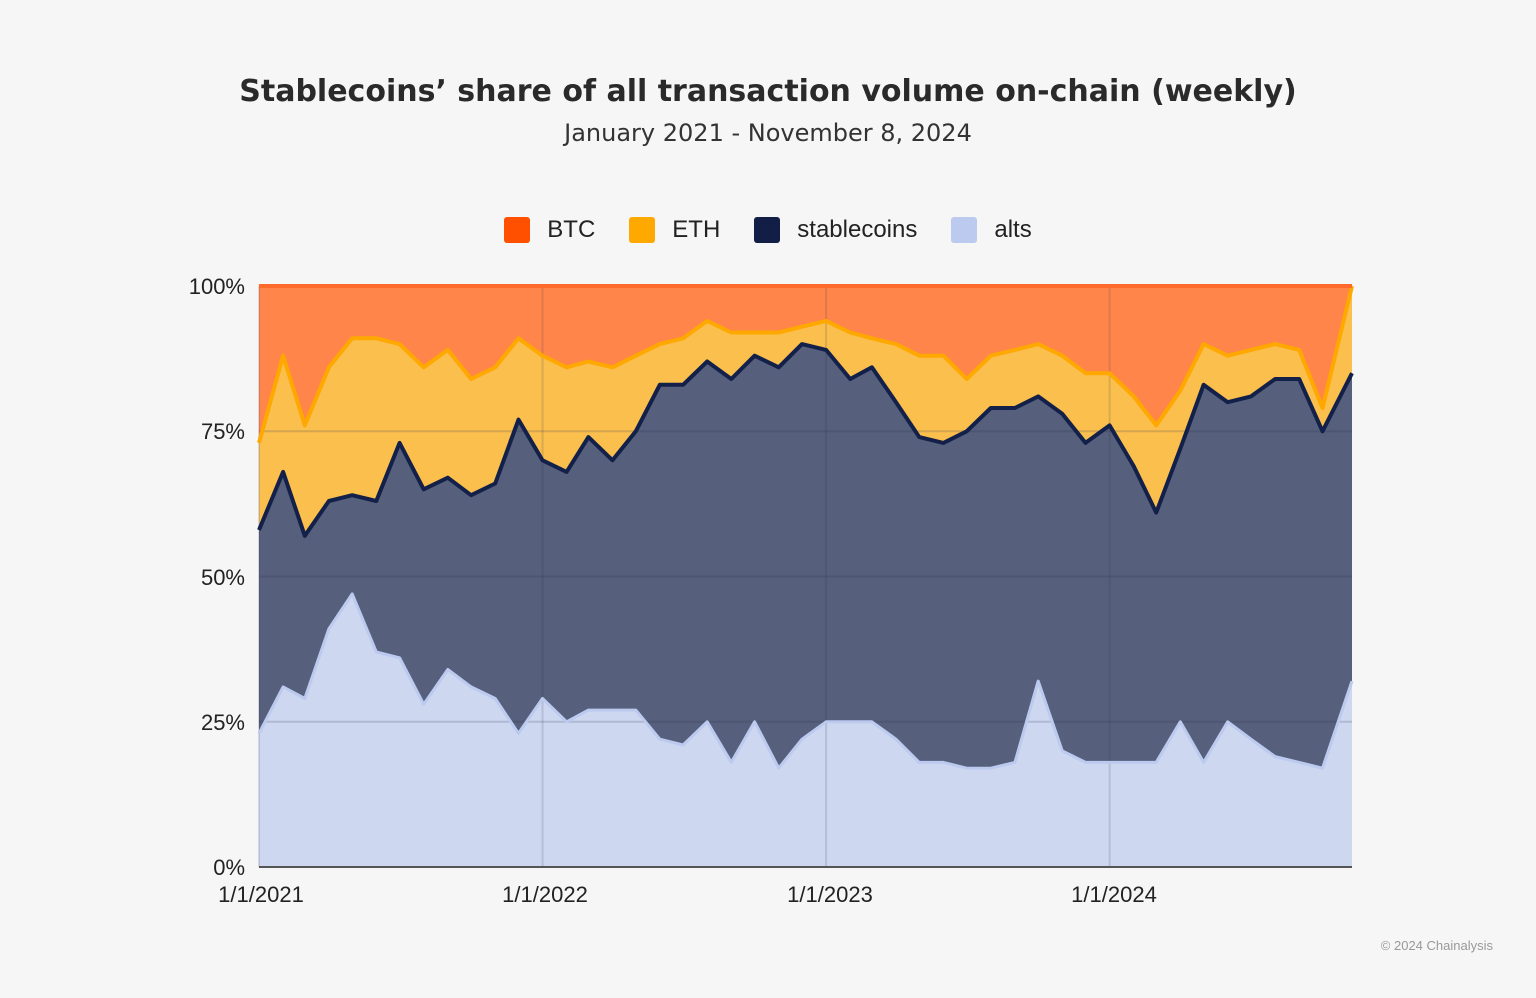  I want to click on y-tick-label: 75%, so click(223, 431).